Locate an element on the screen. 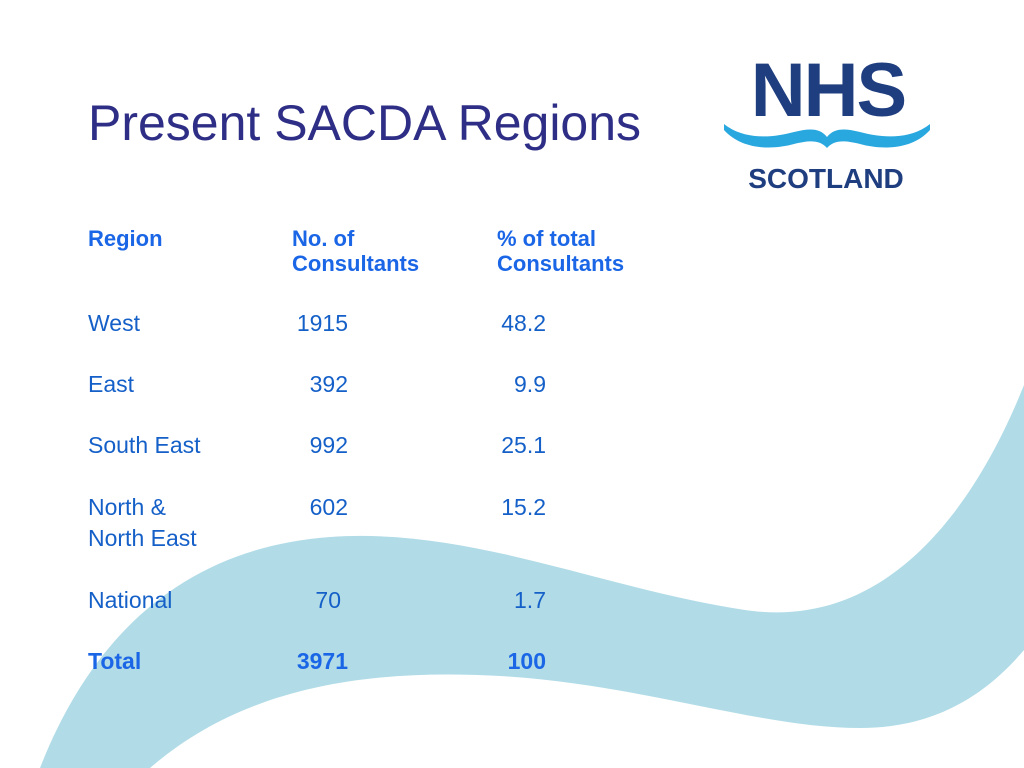 Image resolution: width=1024 pixels, height=768 pixels. header-percent-line2: Consultants is located at coordinates (561, 263).